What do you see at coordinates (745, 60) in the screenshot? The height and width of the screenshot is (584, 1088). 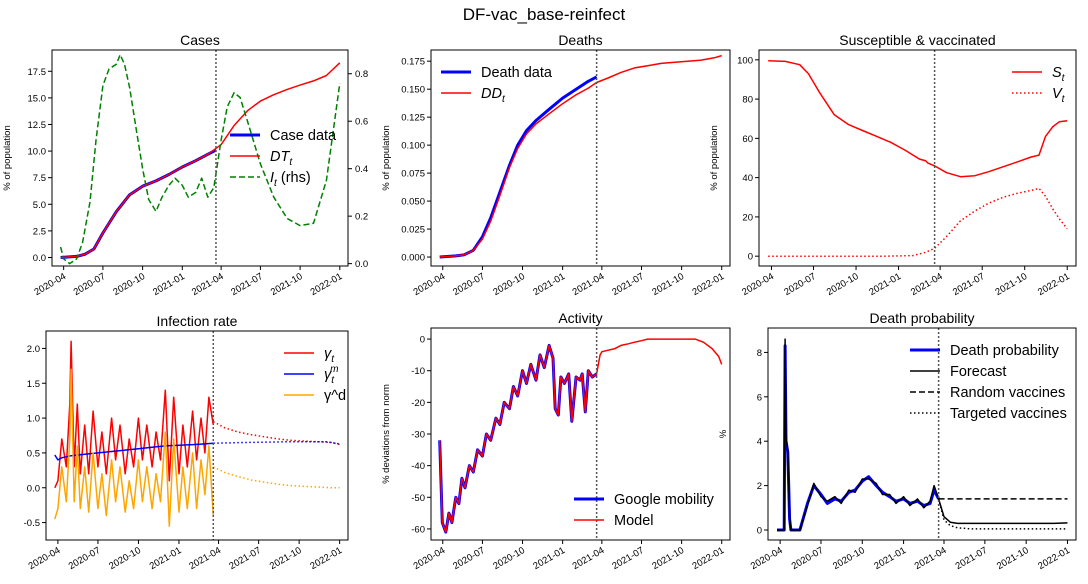 I see `y-tick-label: 100` at bounding box center [745, 60].